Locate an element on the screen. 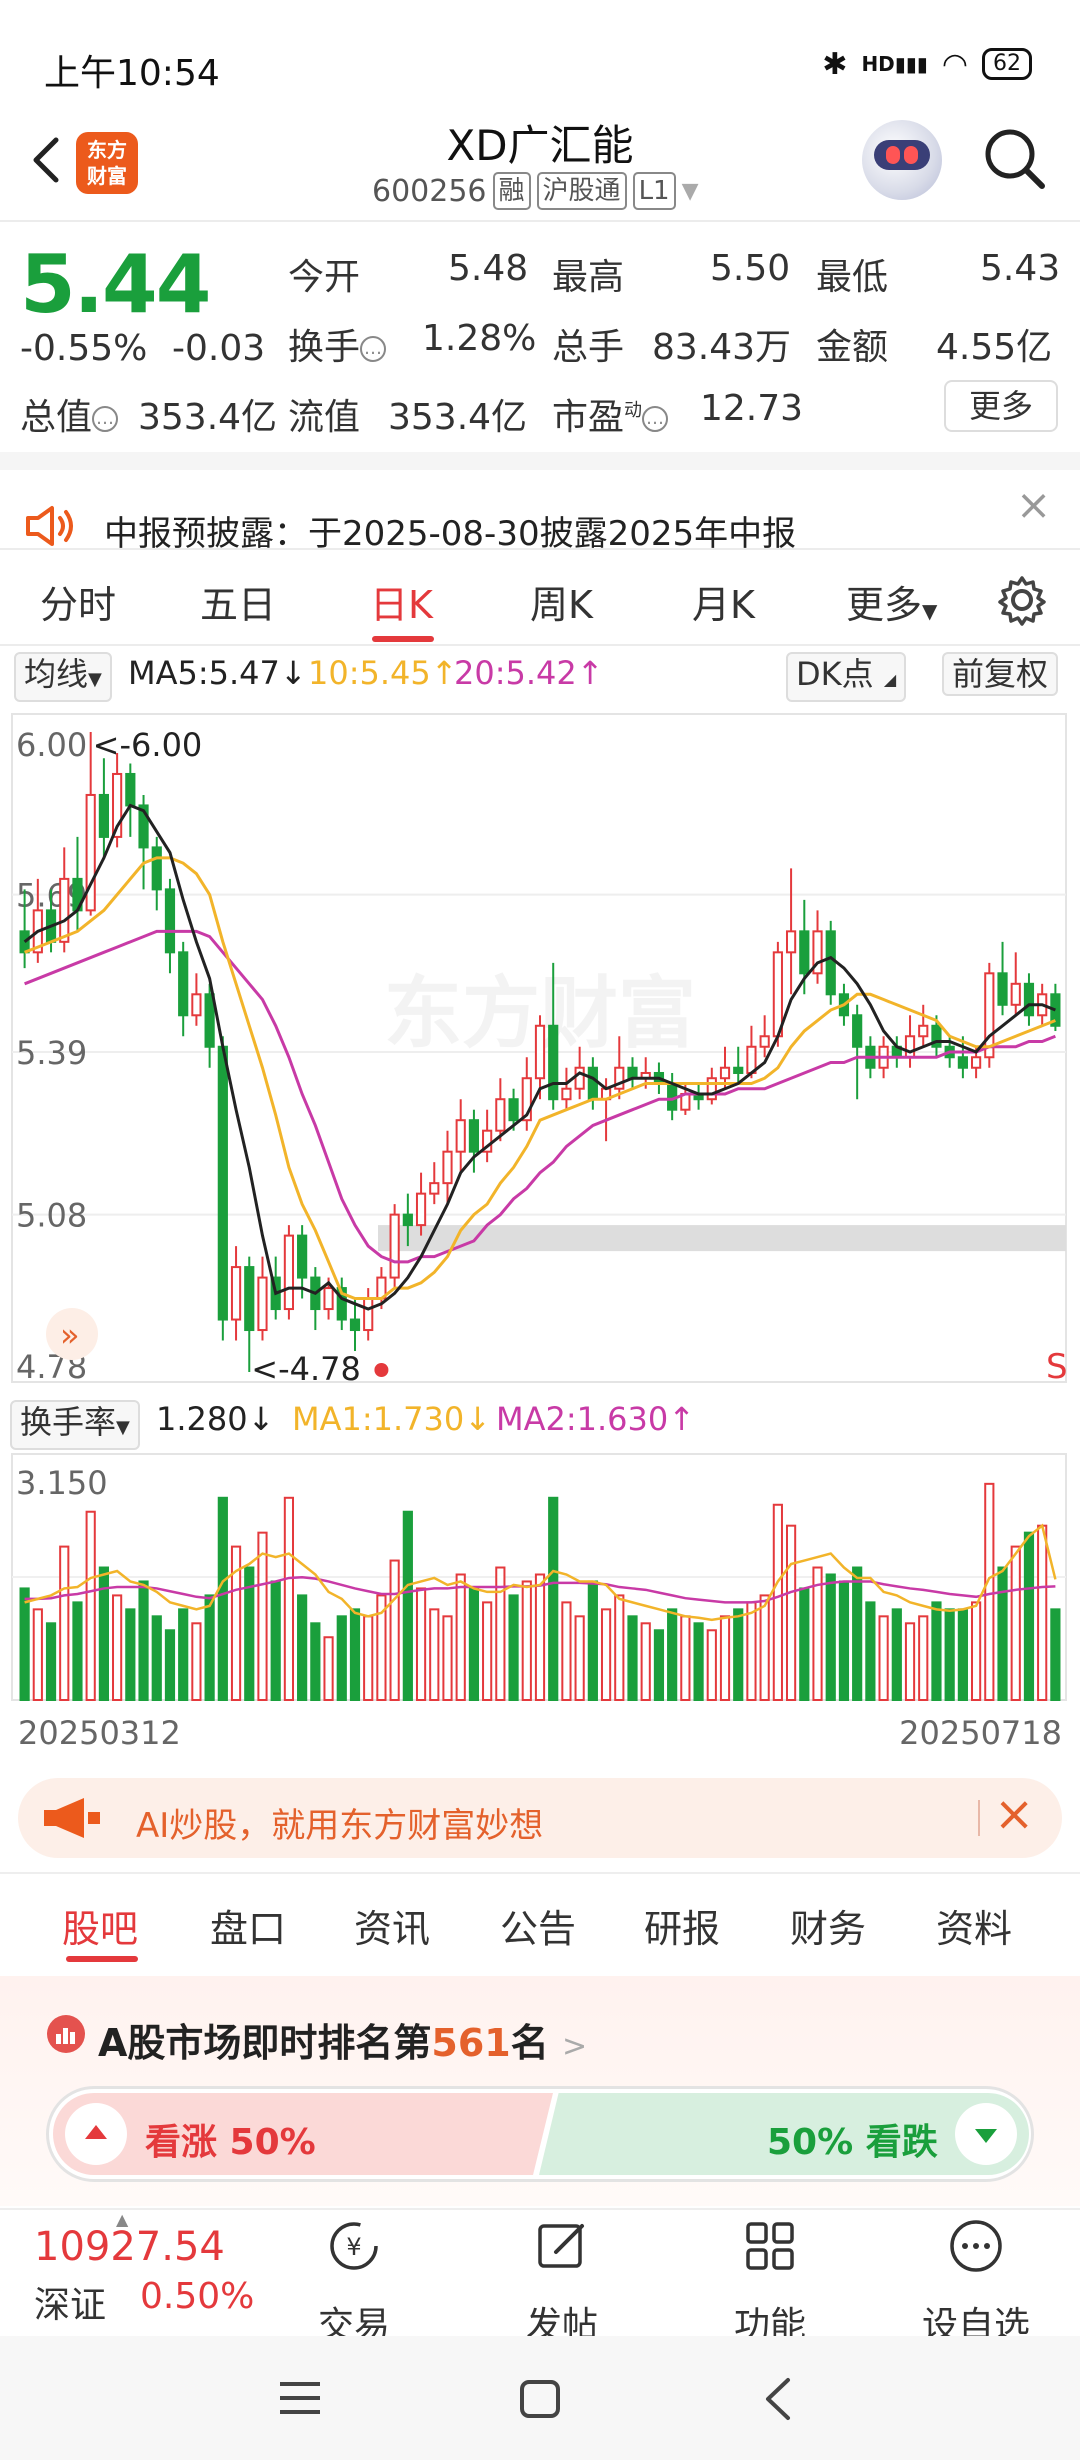 The height and width of the screenshot is (2460, 1080). more-quote-button: 更多 is located at coordinates (1001, 406).